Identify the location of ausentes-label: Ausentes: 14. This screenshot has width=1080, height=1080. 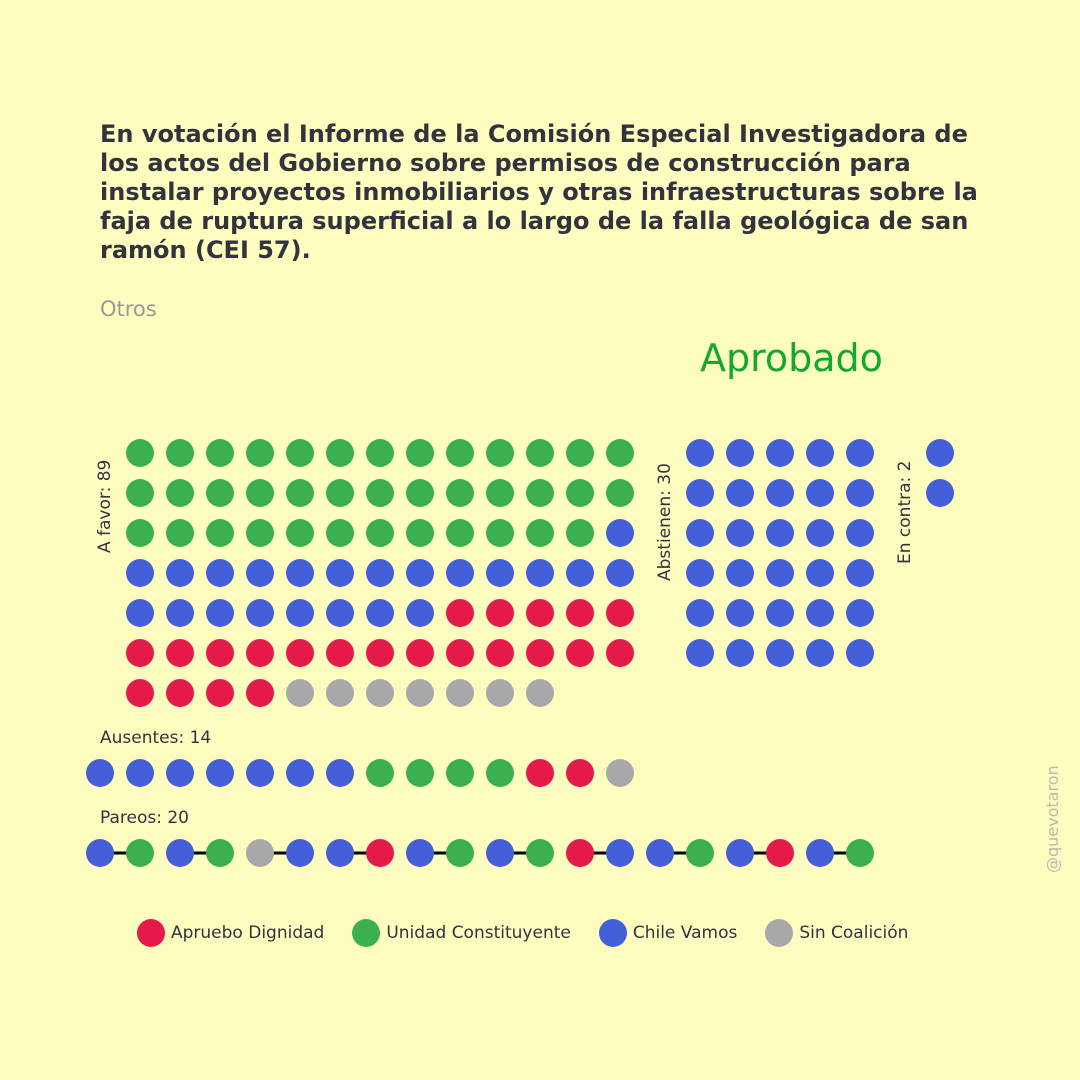
(156, 738).